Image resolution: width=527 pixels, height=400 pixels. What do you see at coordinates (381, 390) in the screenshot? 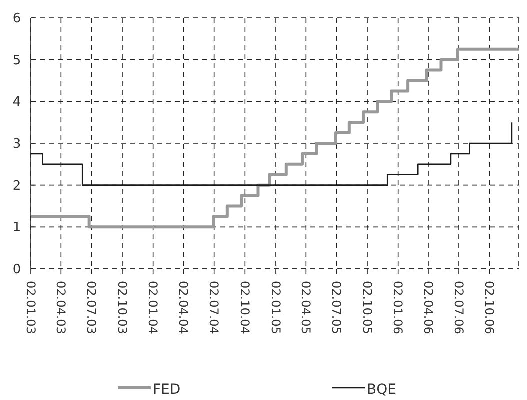
I see `legend-label: BQE` at bounding box center [381, 390].